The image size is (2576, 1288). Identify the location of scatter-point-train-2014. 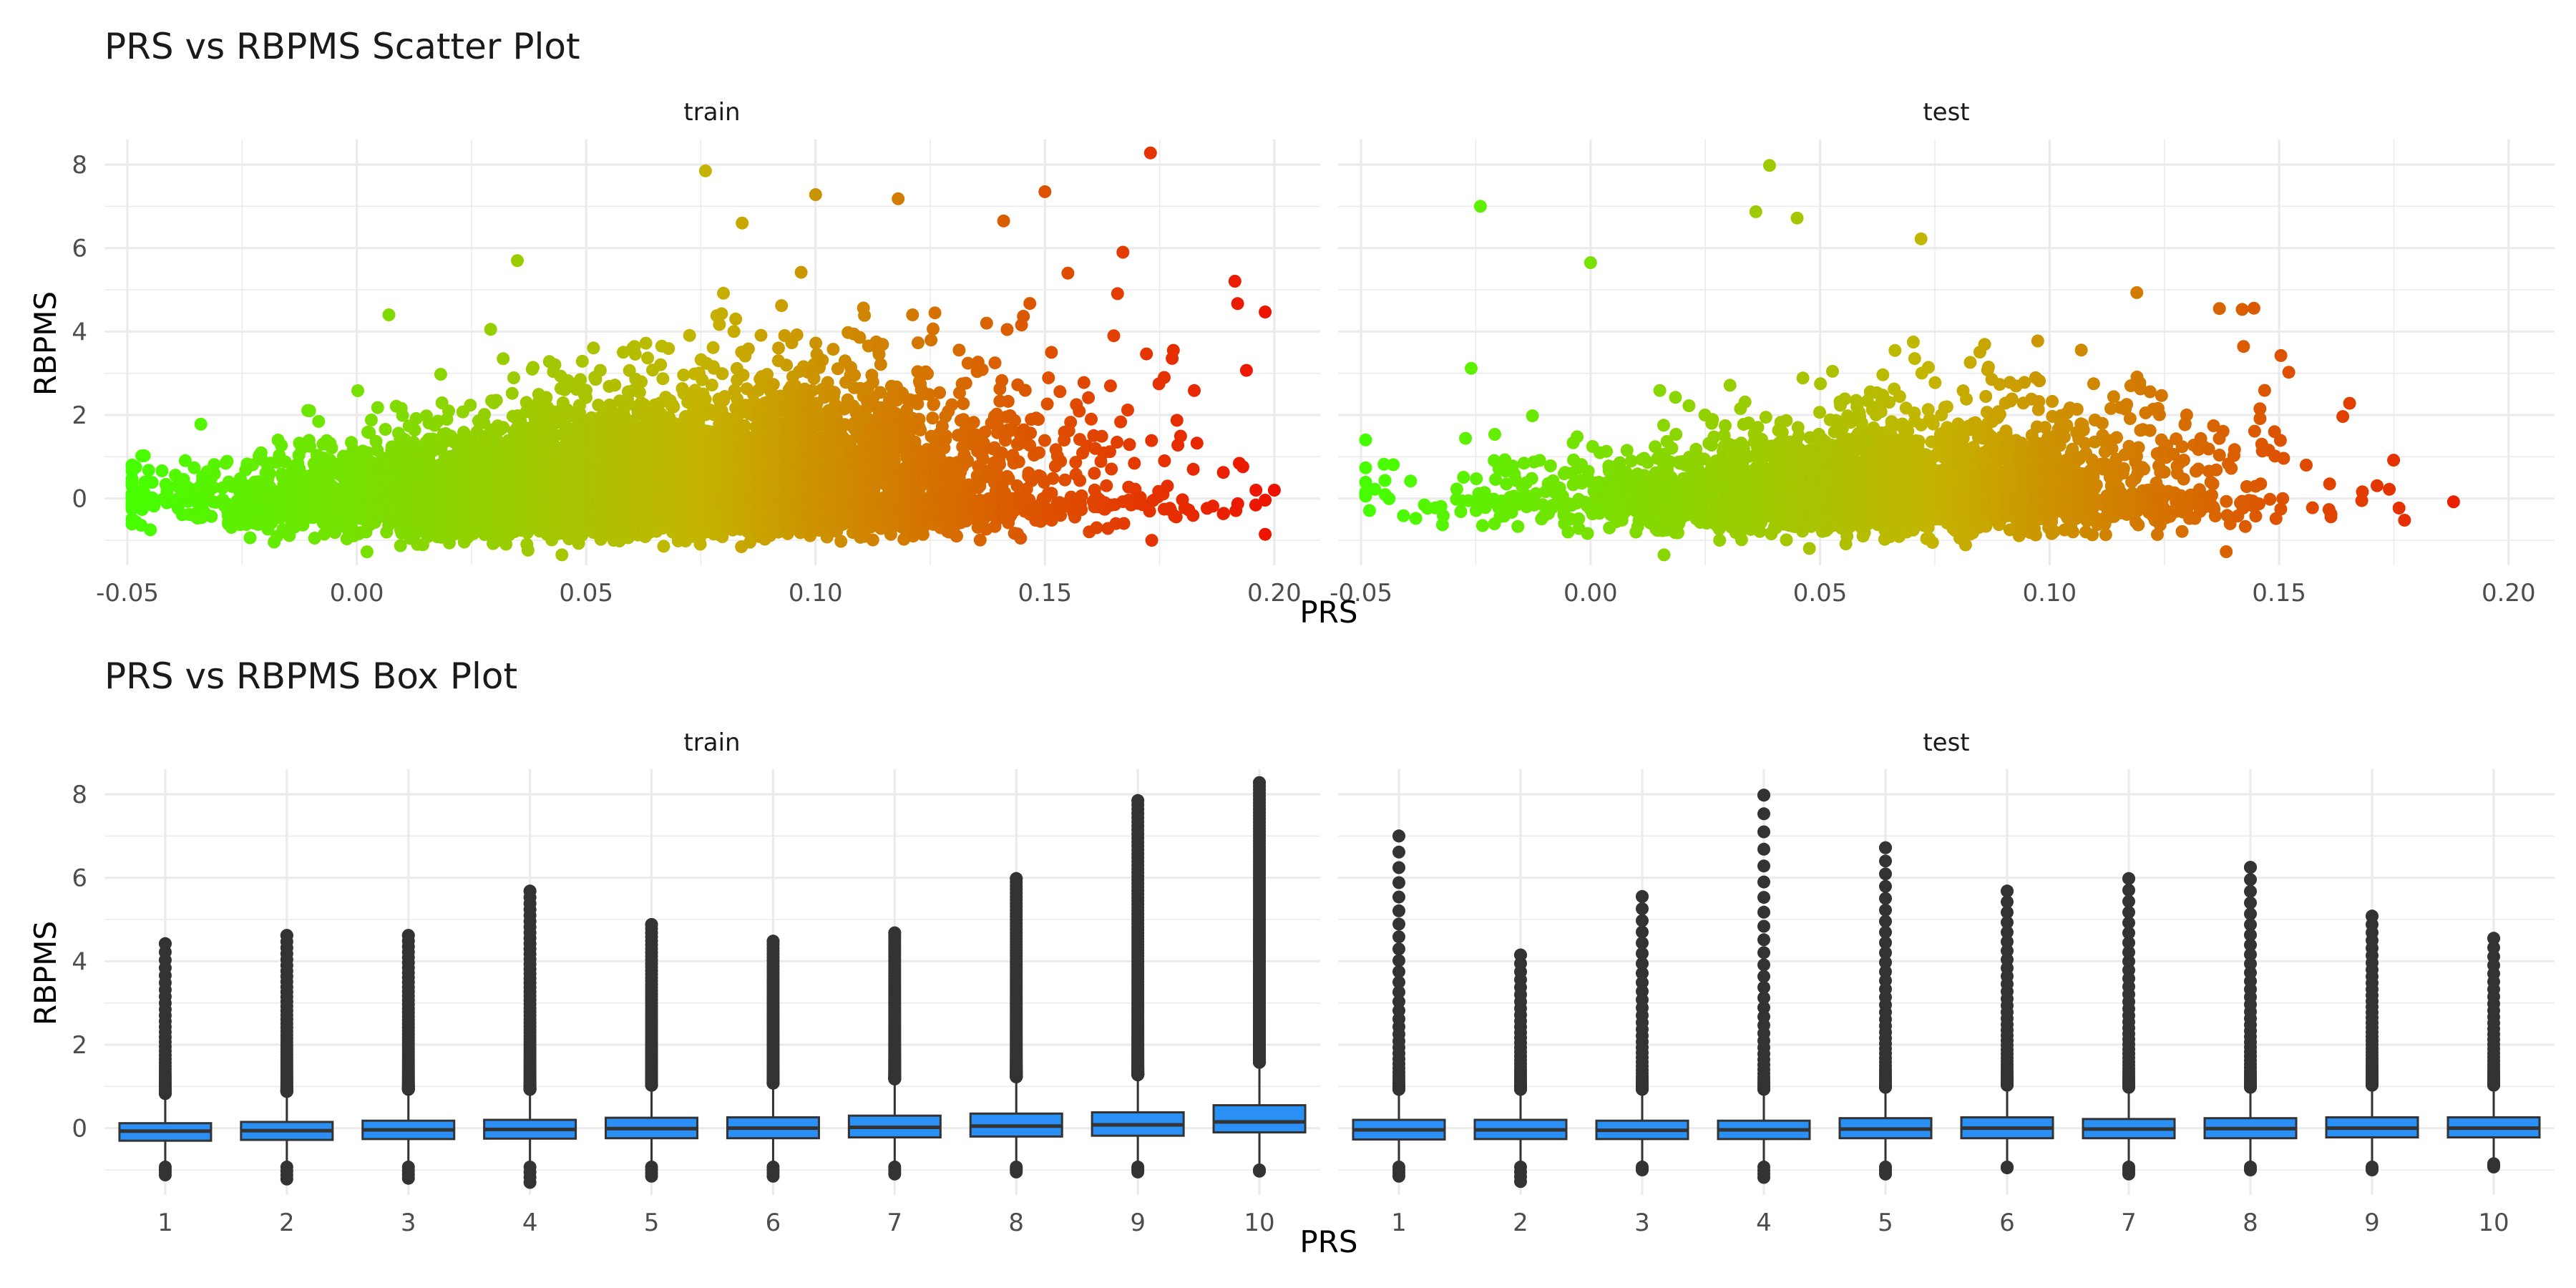
(513, 377).